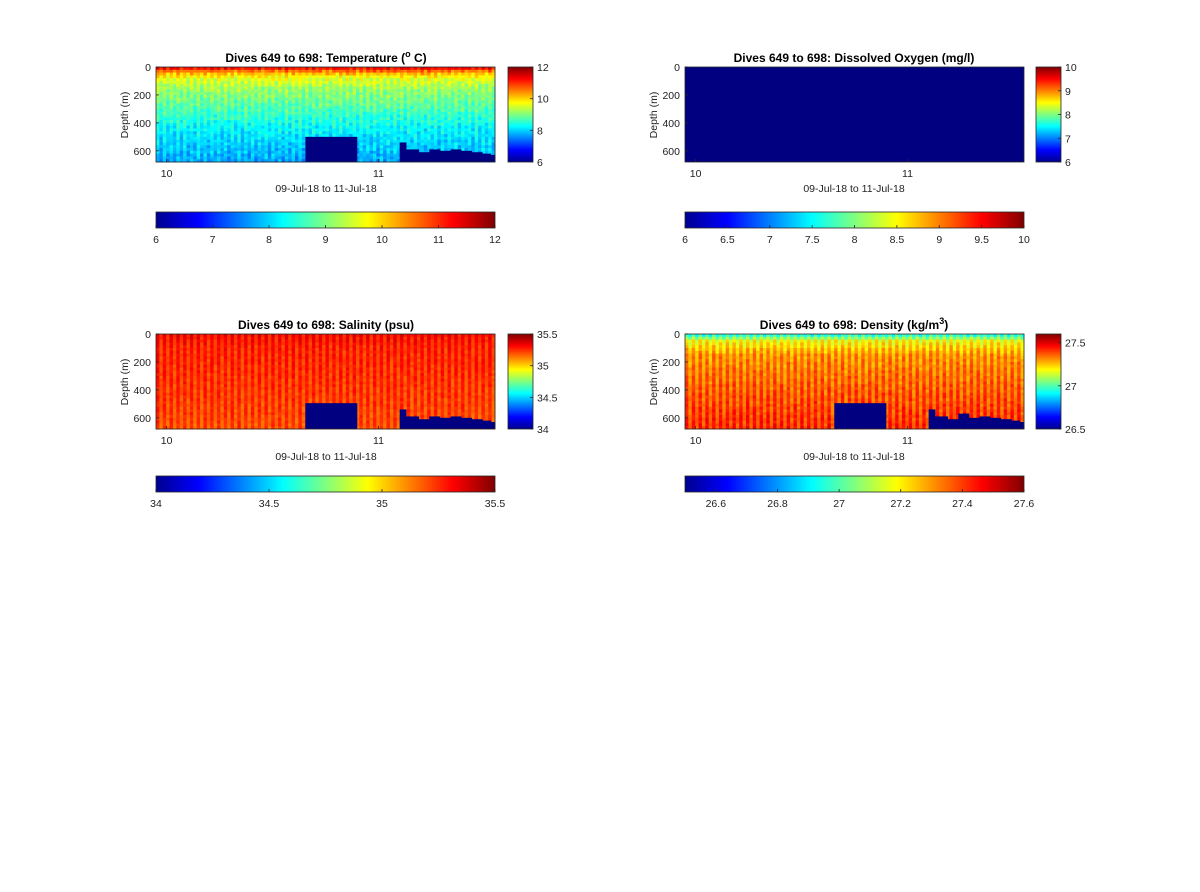 The image size is (1200, 892). Describe the element at coordinates (167, 174) in the screenshot. I see `x-tick-label: 10` at that location.